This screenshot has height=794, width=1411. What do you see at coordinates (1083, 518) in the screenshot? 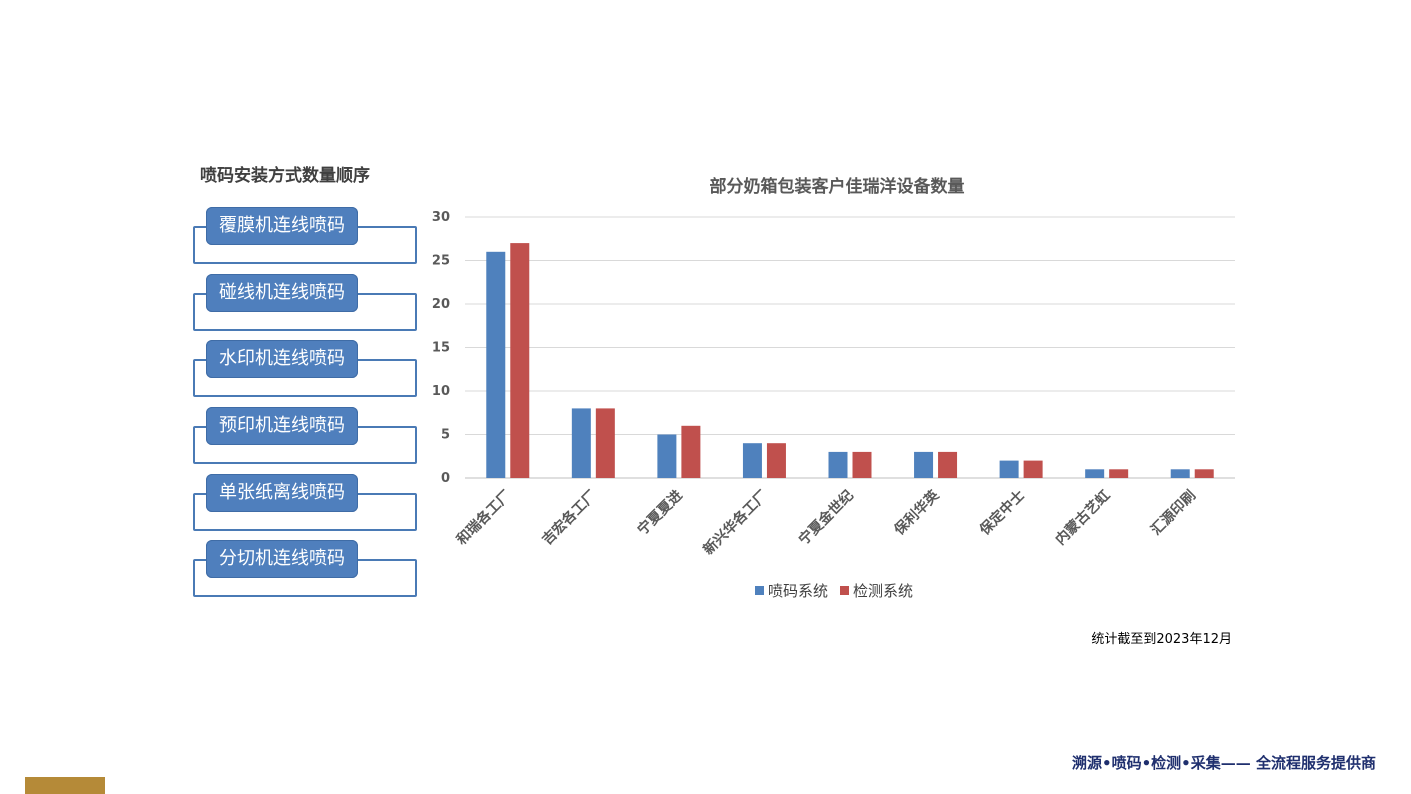
I see `x-tick-label: 内蒙古艺虹` at bounding box center [1083, 518].